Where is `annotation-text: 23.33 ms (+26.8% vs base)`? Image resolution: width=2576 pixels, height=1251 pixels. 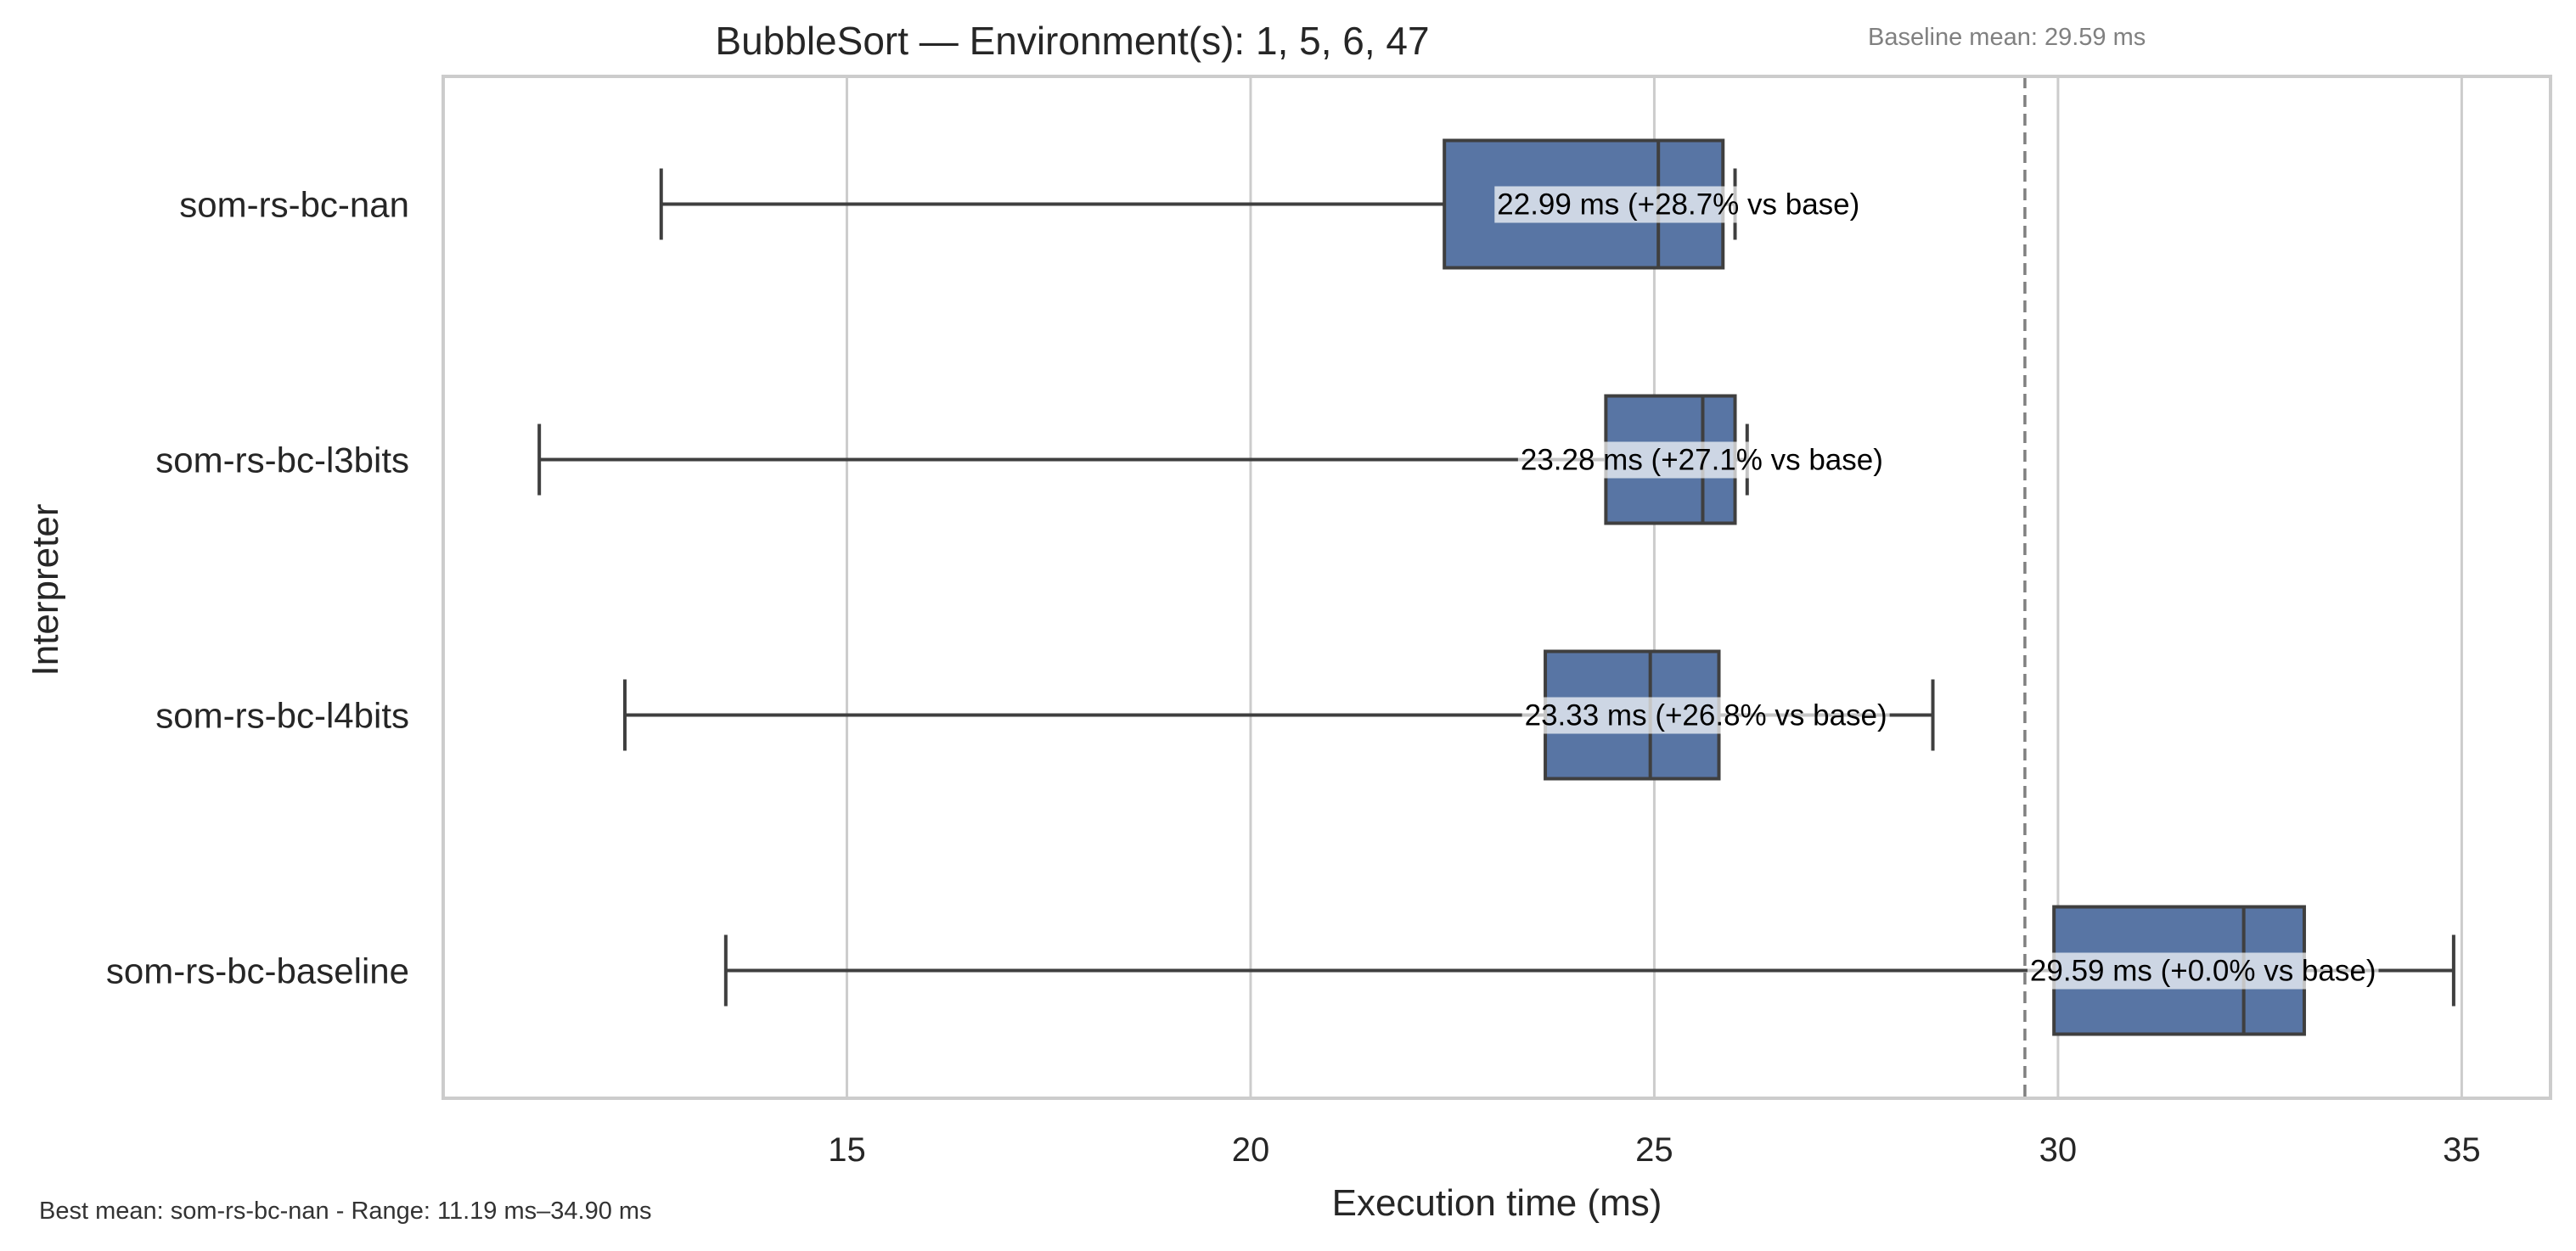 annotation-text: 23.33 ms (+26.8% vs base) is located at coordinates (1706, 715).